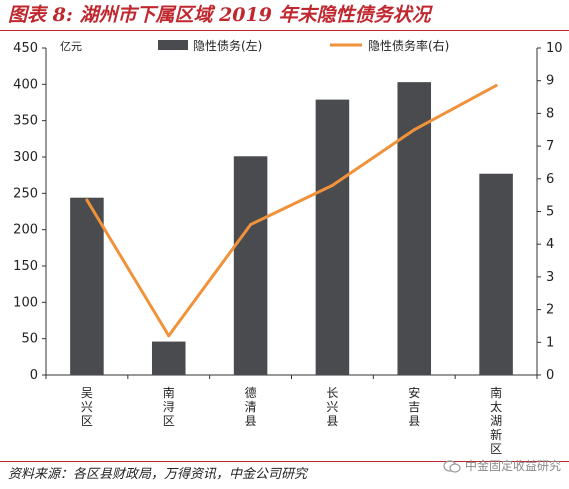  I want to click on y-tick-label-right: 8, so click(550, 113).